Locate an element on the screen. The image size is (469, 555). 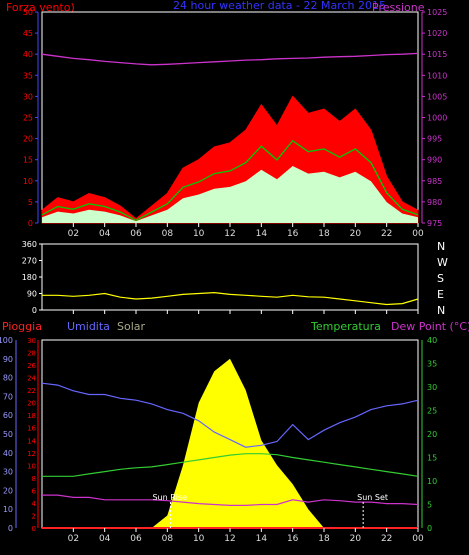
pressure-y-tick-label: 1020 is located at coordinates (437, 33).